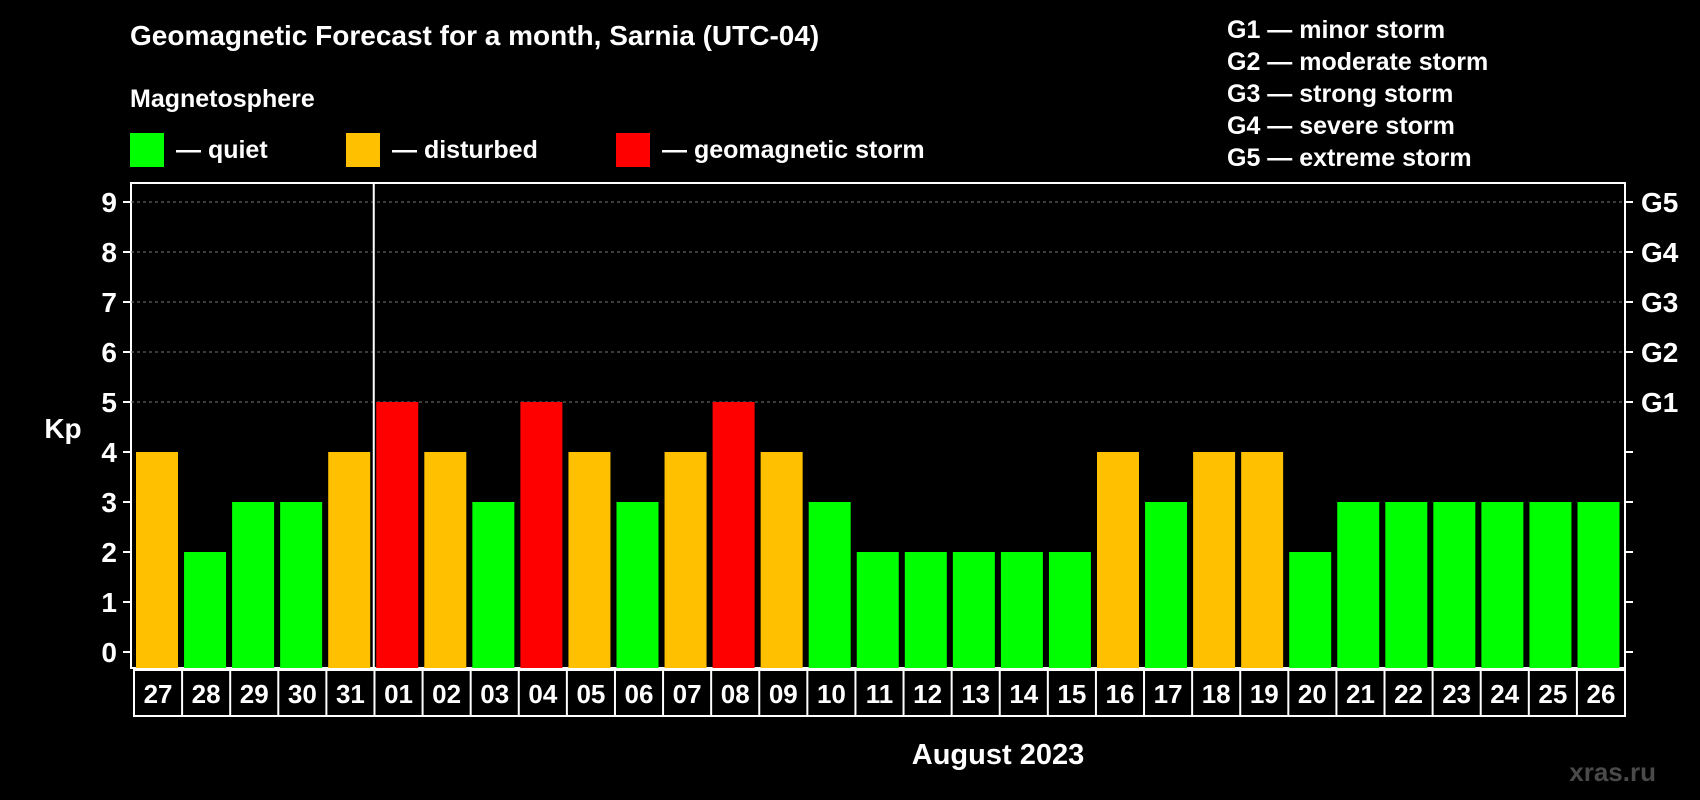 This screenshot has height=800, width=1700. I want to click on x-tick-label-09: 09, so click(783, 694).